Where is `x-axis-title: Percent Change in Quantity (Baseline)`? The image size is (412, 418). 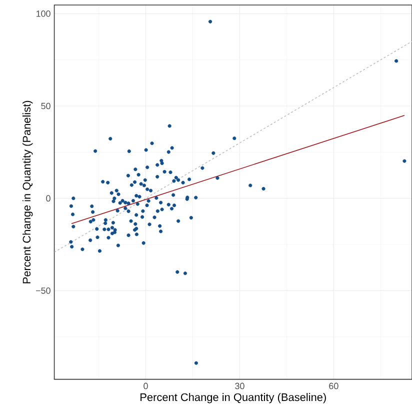
x-axis-title: Percent Change in Quantity (Baseline) is located at coordinates (233, 398).